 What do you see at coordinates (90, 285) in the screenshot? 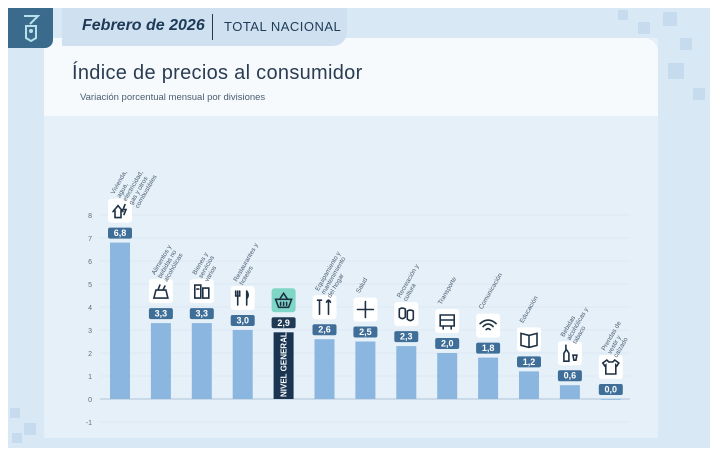
I see `y-tick-label: 5` at bounding box center [90, 285].